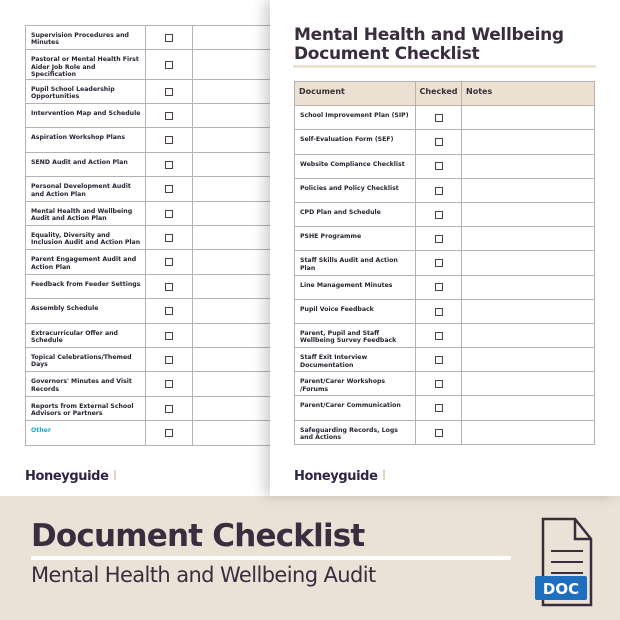 The image size is (620, 620). What do you see at coordinates (271, 558) in the screenshot?
I see `banner-divider` at bounding box center [271, 558].